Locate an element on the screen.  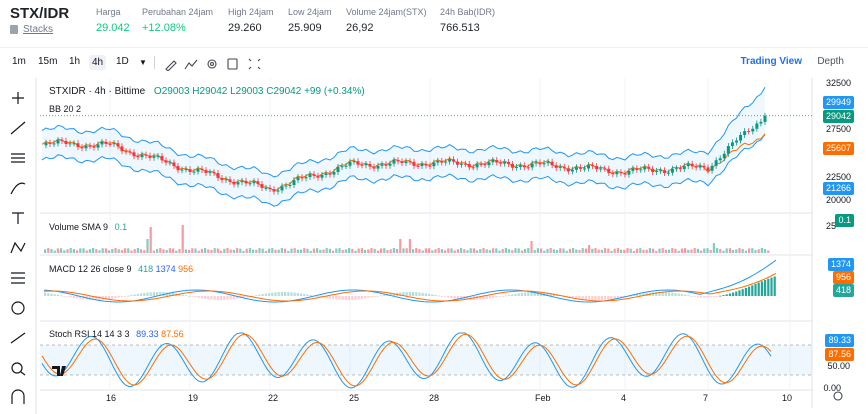
interval-15m: 15m is located at coordinates (48, 61).